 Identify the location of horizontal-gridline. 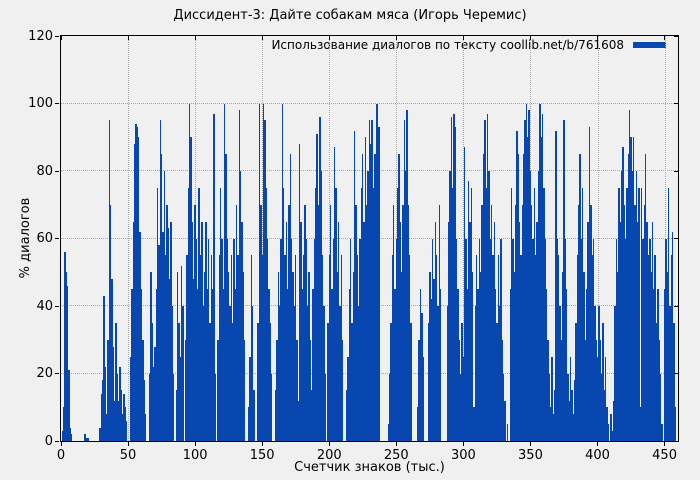
(369, 103).